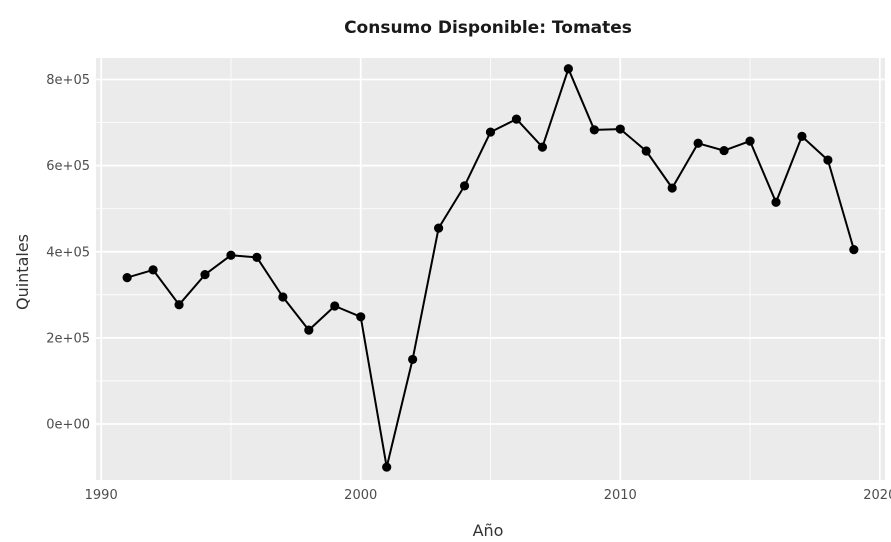 The width and height of the screenshot is (891, 542). Describe the element at coordinates (488, 28) in the screenshot. I see `chart-title: Consumo Disponible: Tomates` at that location.